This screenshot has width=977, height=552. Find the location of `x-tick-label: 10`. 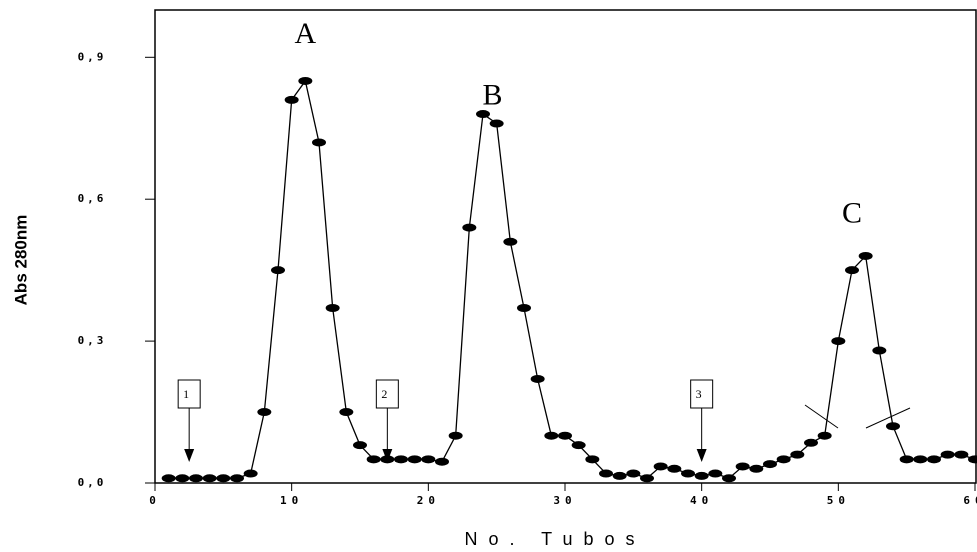

x-tick-label: 10 is located at coordinates (291, 500).